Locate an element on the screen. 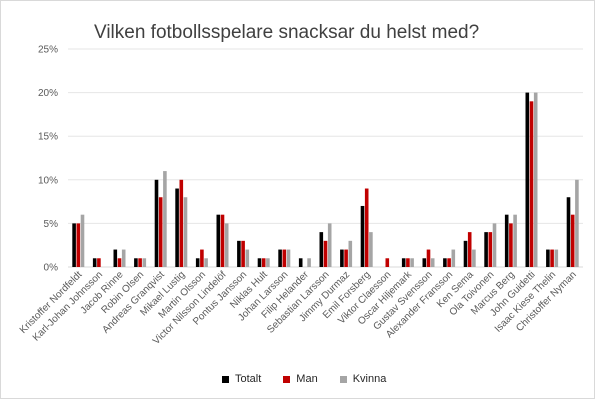 This screenshot has width=596, height=400. legend-item: Man is located at coordinates (300, 379).